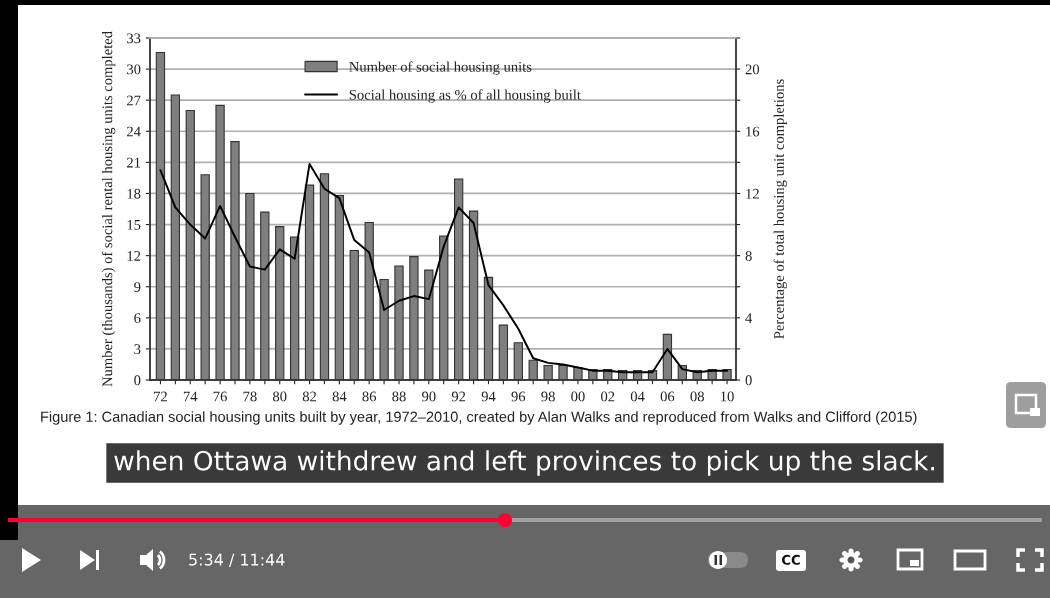  I want to click on y-tick-label: 15, so click(134, 224).